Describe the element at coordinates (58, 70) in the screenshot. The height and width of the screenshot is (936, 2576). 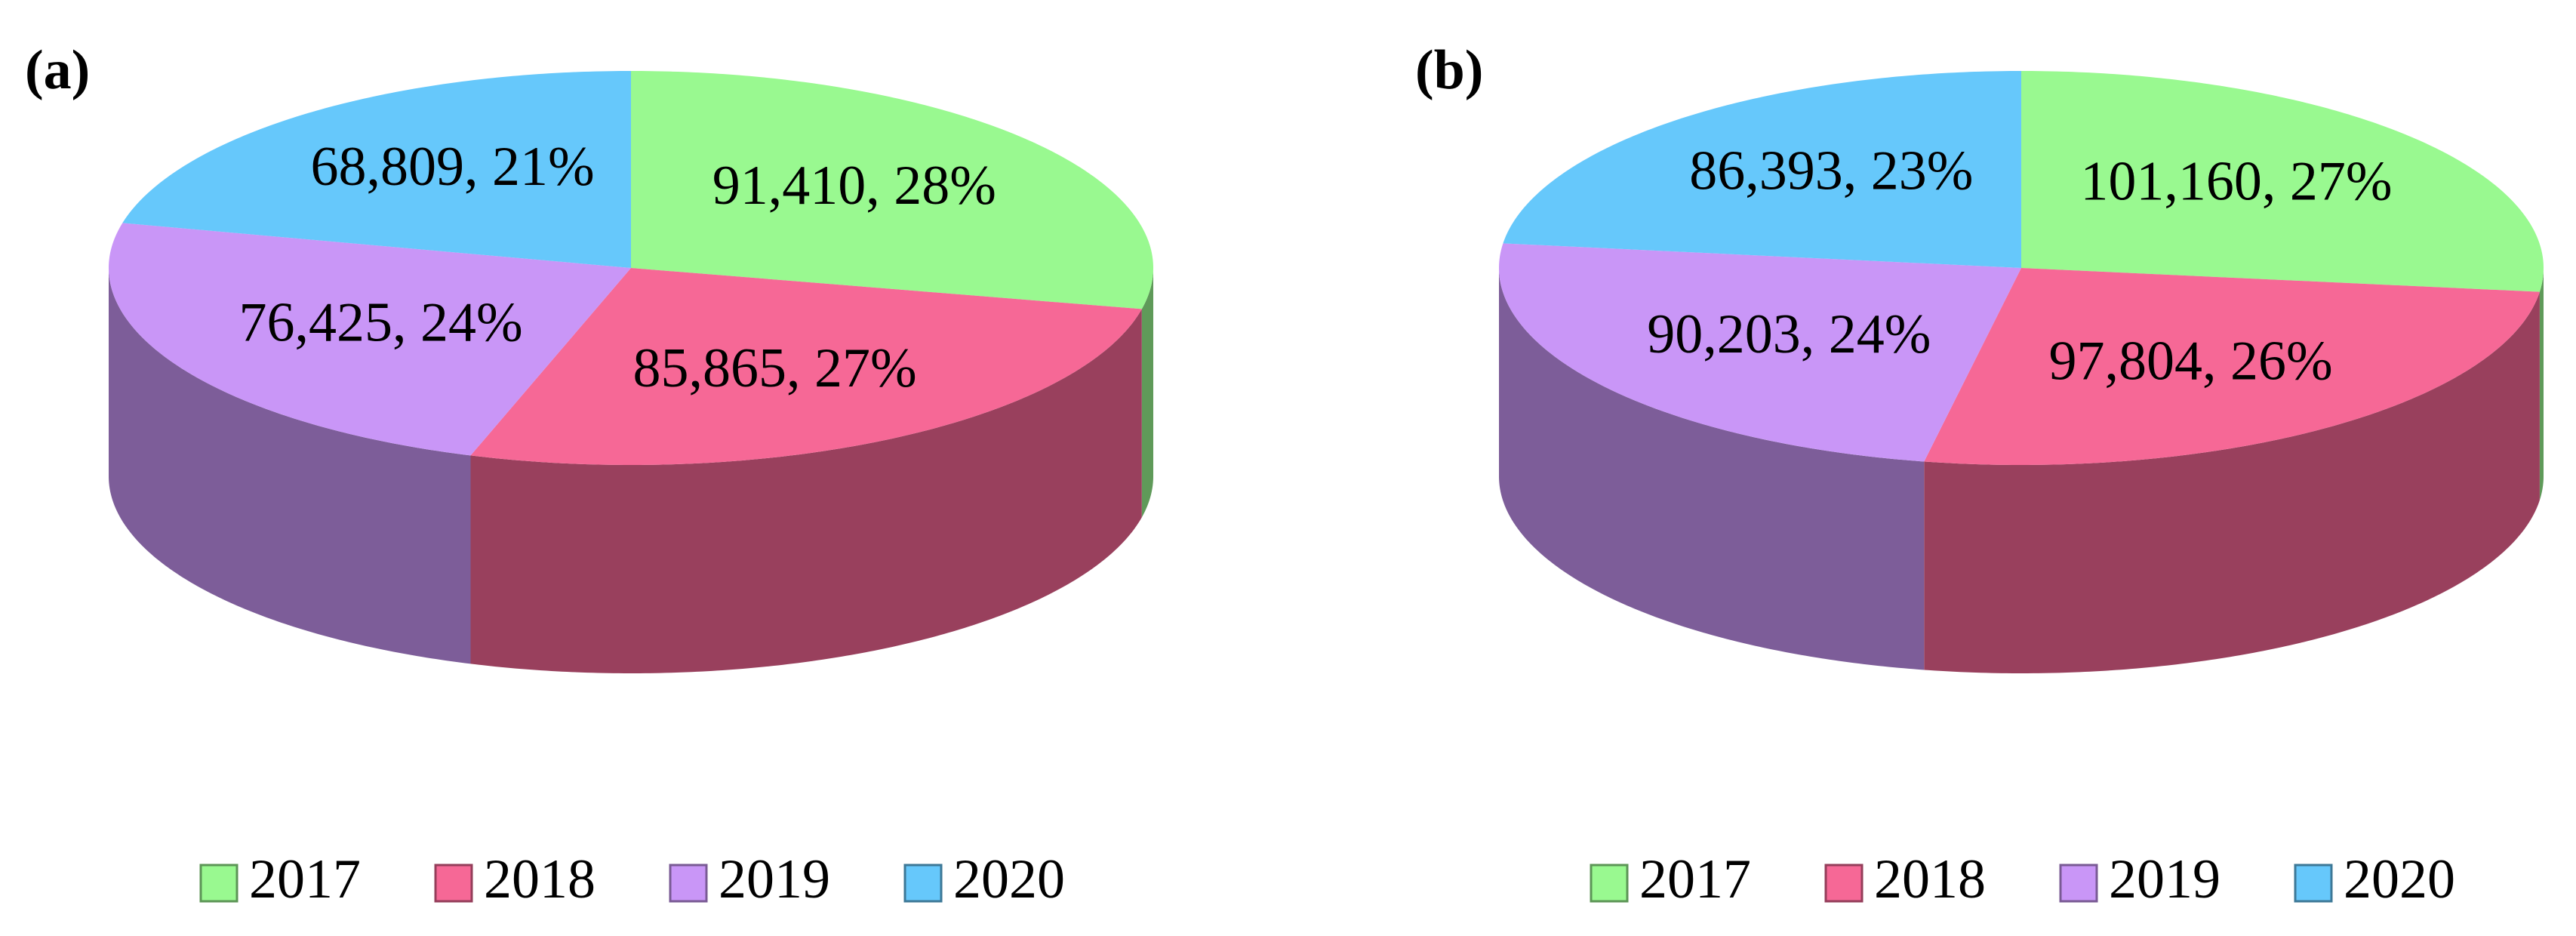
I see `chart-title: (a)` at that location.